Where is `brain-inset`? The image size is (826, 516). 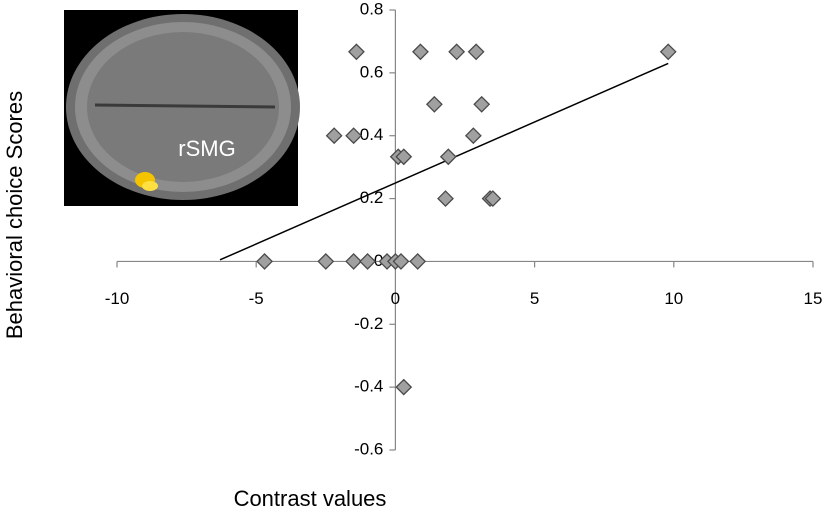 brain-inset is located at coordinates (182, 108).